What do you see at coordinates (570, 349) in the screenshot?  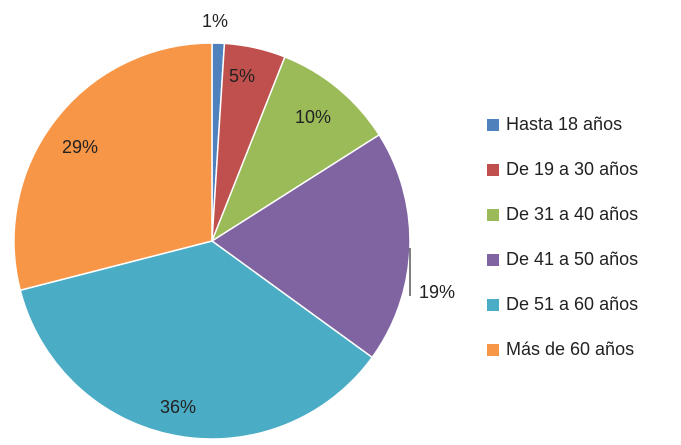 I see `legend-label: Más de 60 años` at bounding box center [570, 349].